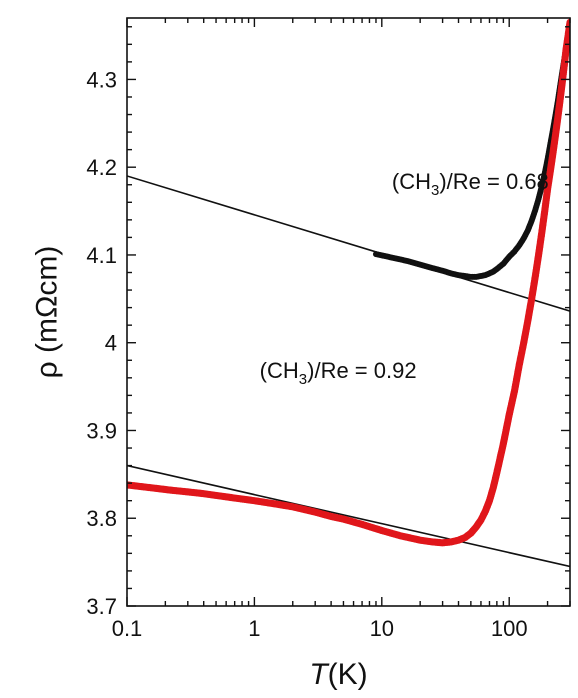  I want to click on data-point, so click(568, 22).